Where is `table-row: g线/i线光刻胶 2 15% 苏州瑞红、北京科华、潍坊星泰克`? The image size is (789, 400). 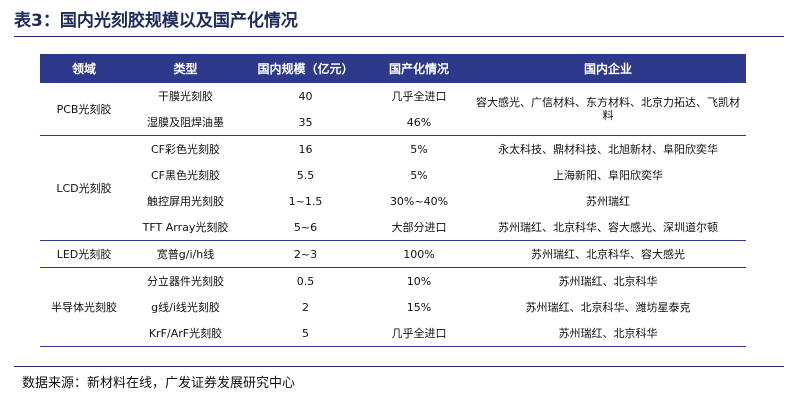
table-row: g线/i线光刻胶 2 15% 苏州瑞红、北京科华、潍坊星泰克 is located at coordinates (393, 307).